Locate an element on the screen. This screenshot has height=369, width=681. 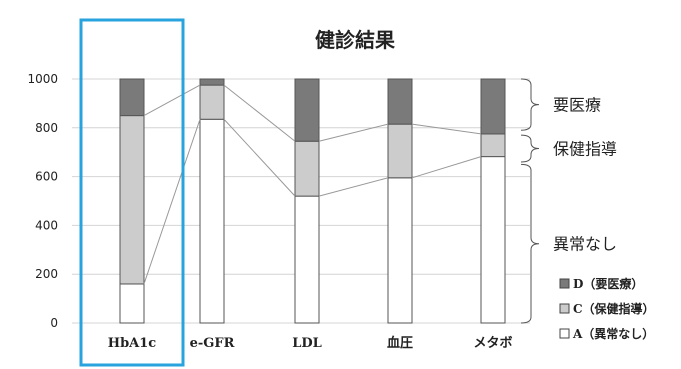
x-tick-label-1: e-GFR is located at coordinates (212, 343).